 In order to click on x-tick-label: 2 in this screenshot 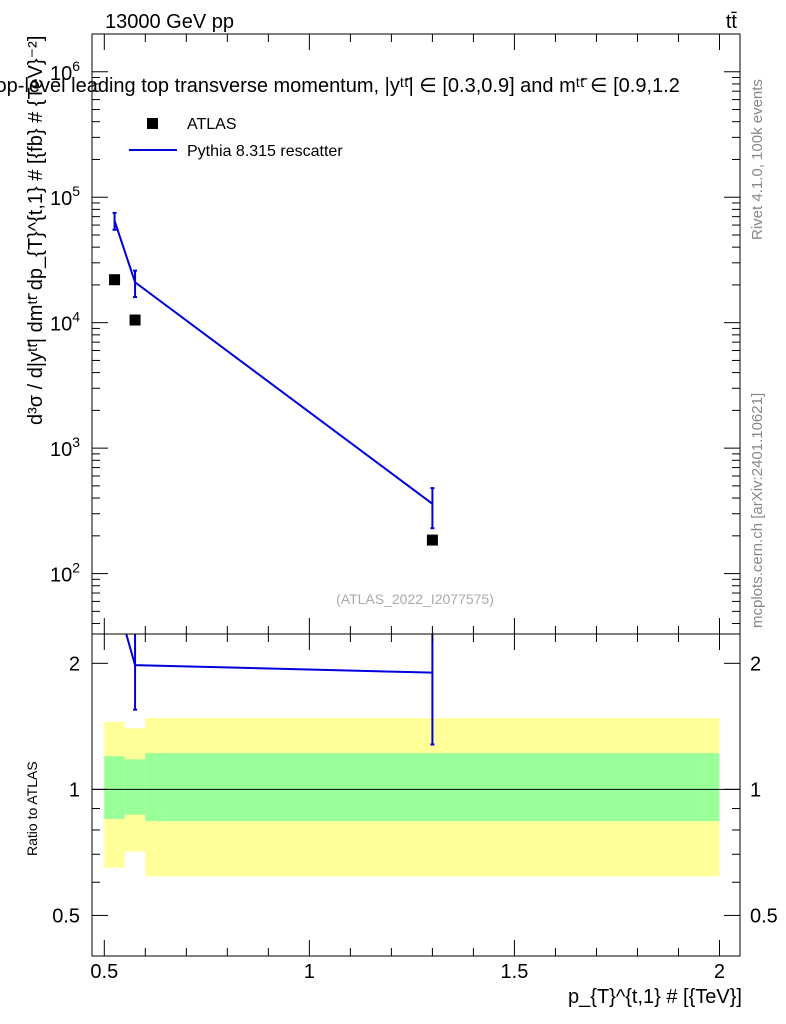, I will do `click(719, 972)`.